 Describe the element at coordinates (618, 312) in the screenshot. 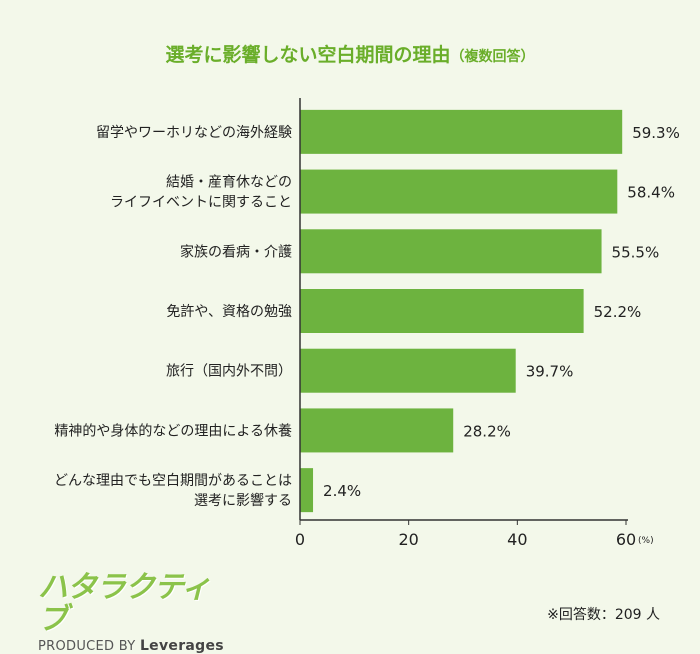

I see `value-label-3: 52.2%` at that location.